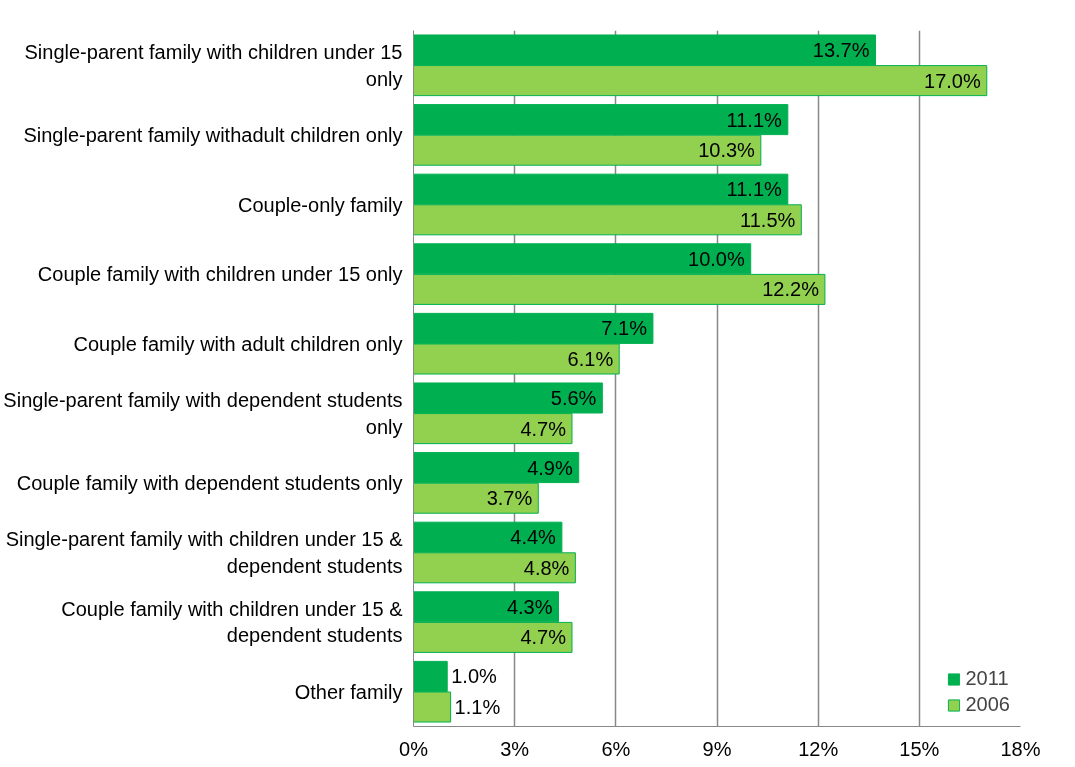 This screenshot has height=767, width=1075. What do you see at coordinates (477, 707) in the screenshot?
I see `data-label: 1.1%` at bounding box center [477, 707].